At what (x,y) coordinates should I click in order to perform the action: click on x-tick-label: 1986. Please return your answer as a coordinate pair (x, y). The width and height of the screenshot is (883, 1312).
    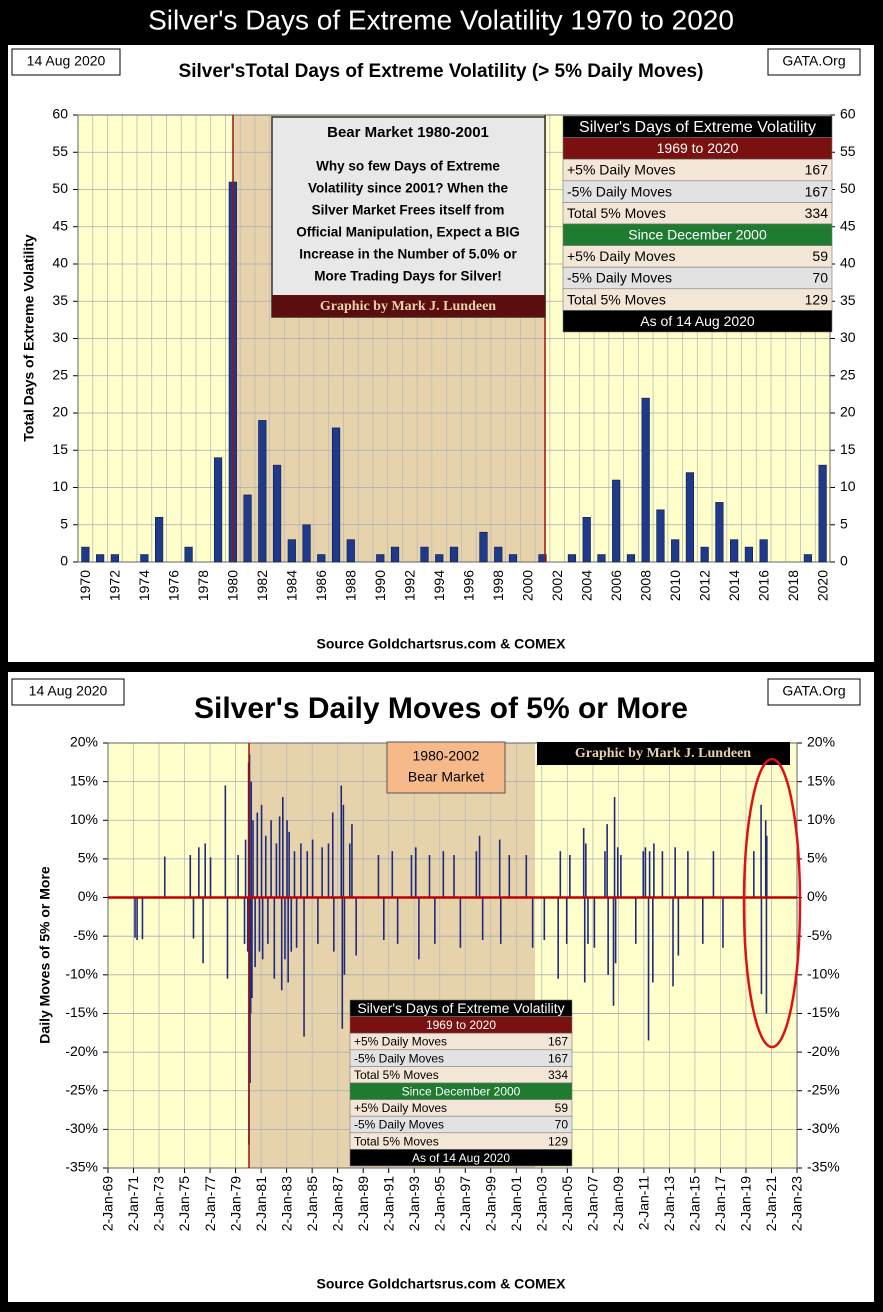
    Looking at the image, I should click on (321, 585).